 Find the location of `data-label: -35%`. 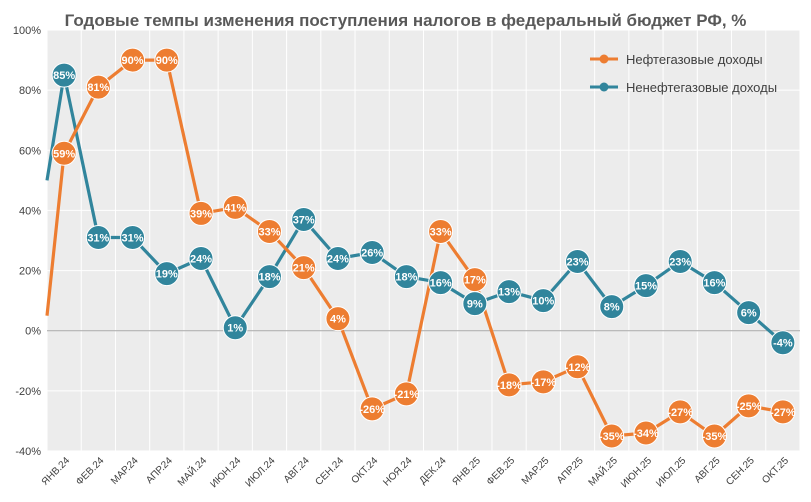

data-label: -35% is located at coordinates (612, 437).